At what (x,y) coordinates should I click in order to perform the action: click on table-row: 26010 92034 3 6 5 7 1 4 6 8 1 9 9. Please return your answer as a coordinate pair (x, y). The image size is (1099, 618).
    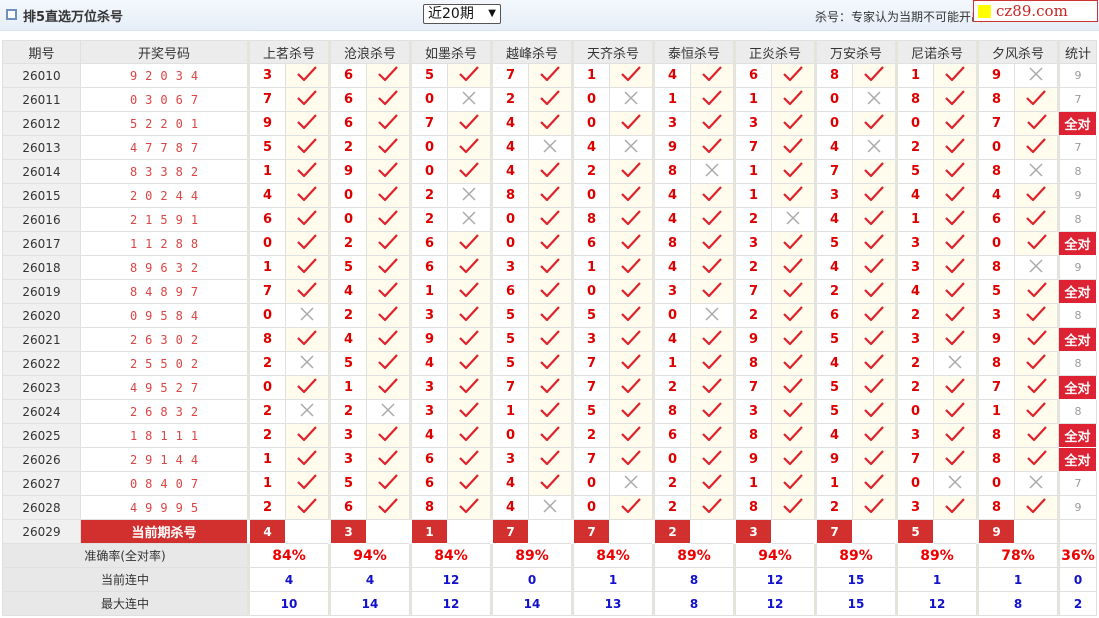
    Looking at the image, I should click on (549, 75).